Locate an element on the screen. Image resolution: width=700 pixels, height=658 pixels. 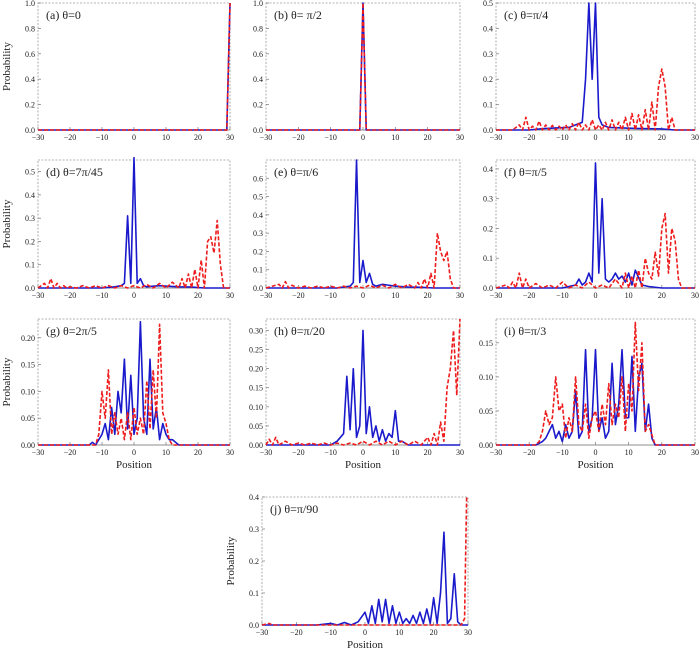
panel-title: (h) θ=π/20 is located at coordinates (299, 331).